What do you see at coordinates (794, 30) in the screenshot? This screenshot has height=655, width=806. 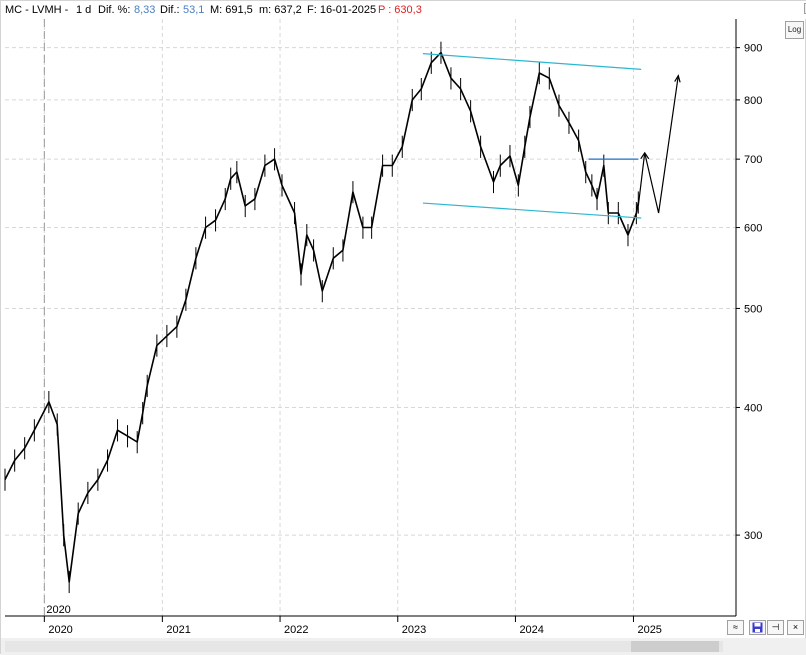 I see `log-scale-button: Log` at bounding box center [794, 30].